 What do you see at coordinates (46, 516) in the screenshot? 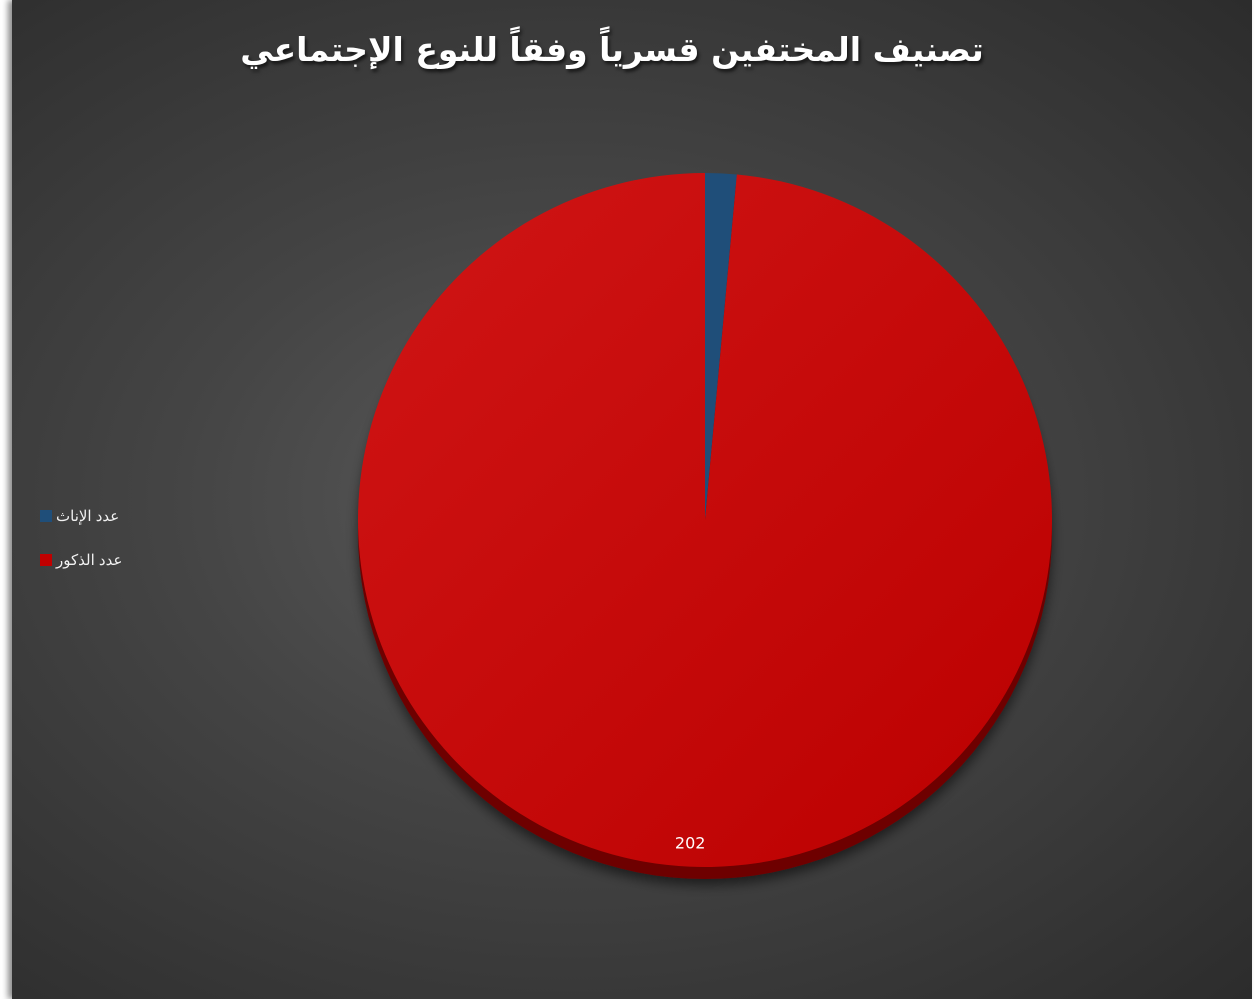
I see `legend-swatch-female` at bounding box center [46, 516].